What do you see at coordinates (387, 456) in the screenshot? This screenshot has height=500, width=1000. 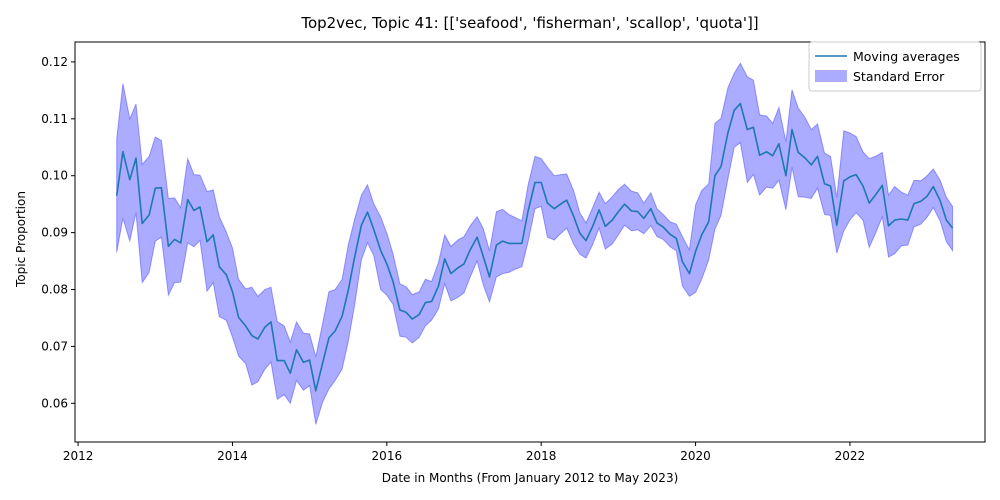 I see `x-tick-label: 2016` at bounding box center [387, 456].